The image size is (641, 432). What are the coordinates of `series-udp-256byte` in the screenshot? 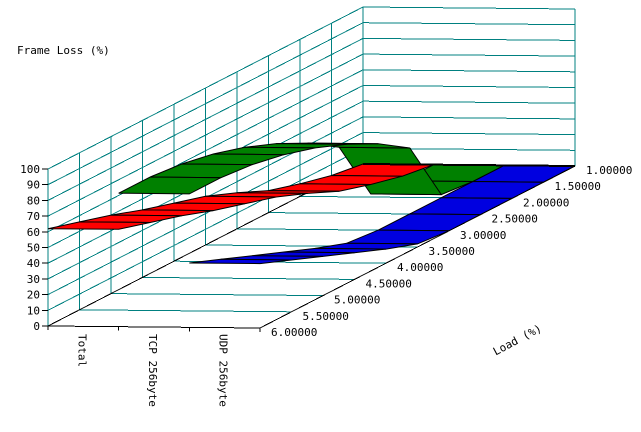 It's located at (382, 214).